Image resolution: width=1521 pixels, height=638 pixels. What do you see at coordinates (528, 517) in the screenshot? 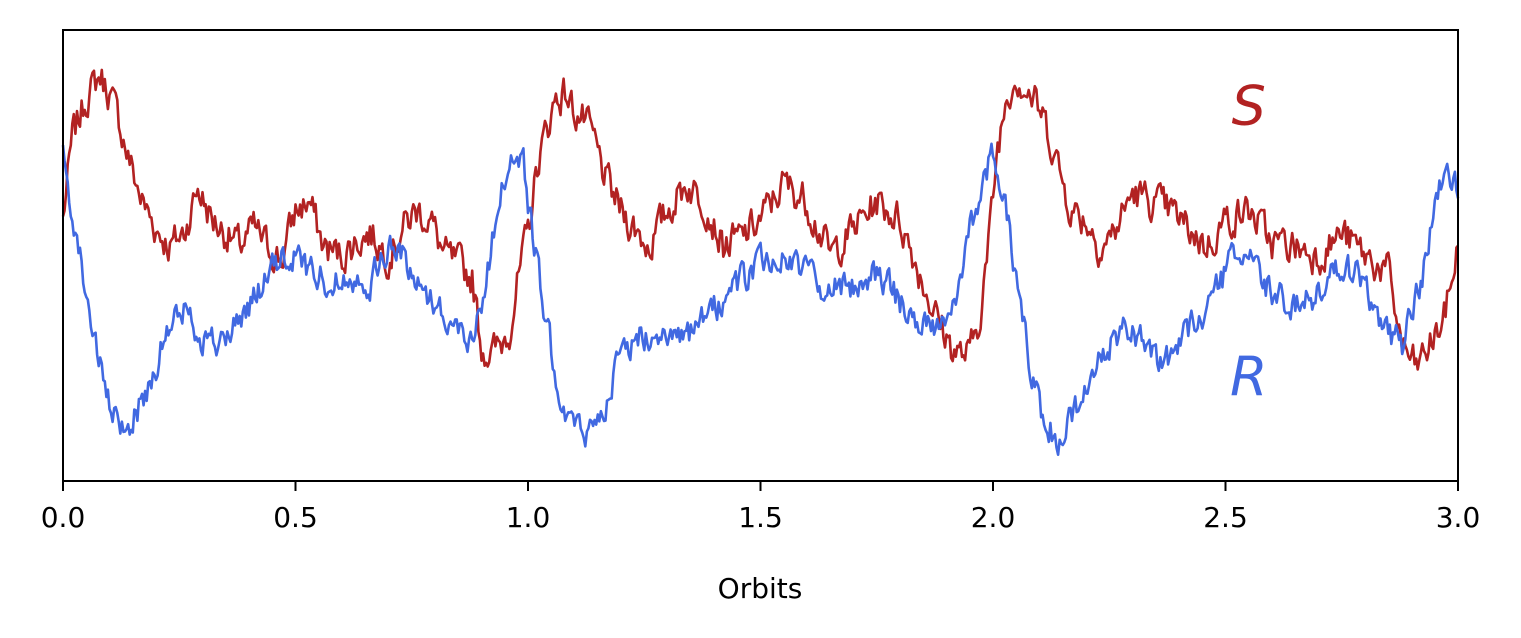
I see `x-tick-label-2: 1.0` at bounding box center [528, 517].